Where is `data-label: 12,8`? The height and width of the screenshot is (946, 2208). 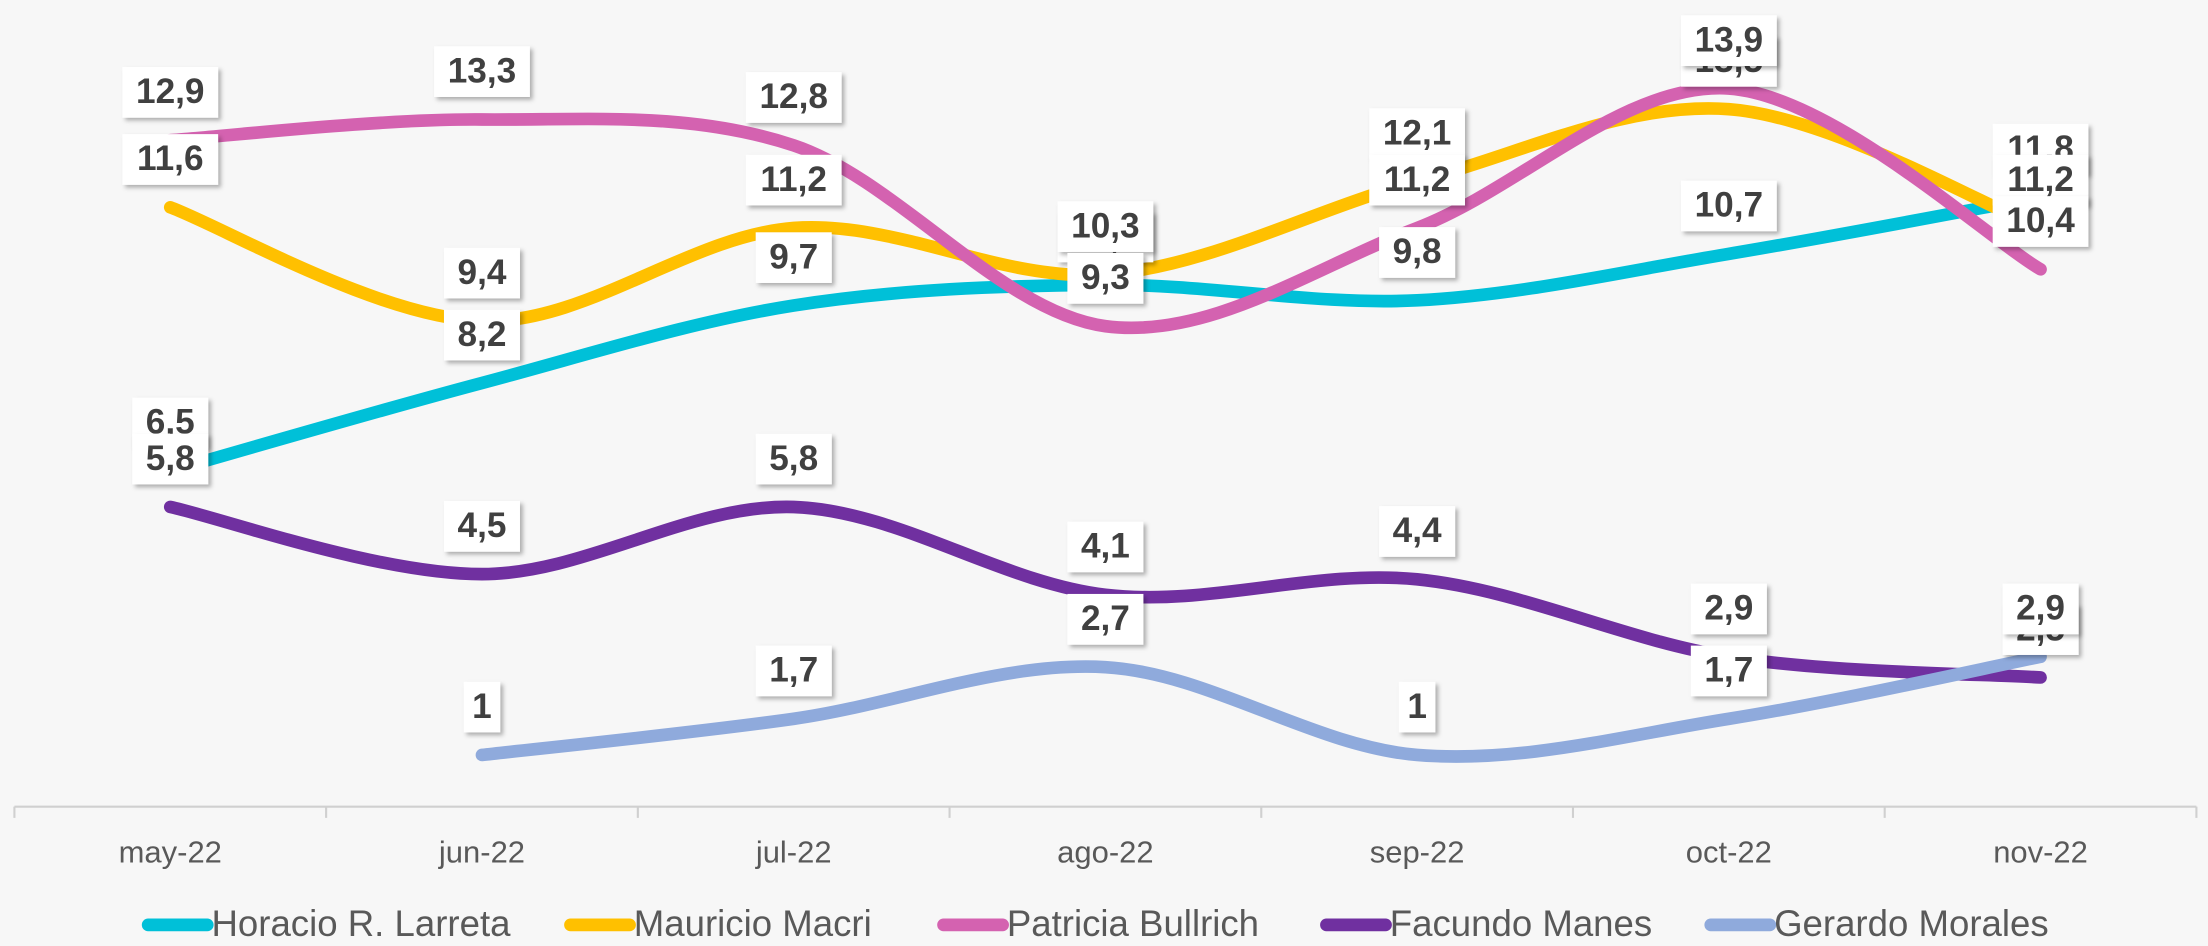 data-label: 12,8 is located at coordinates (793, 97).